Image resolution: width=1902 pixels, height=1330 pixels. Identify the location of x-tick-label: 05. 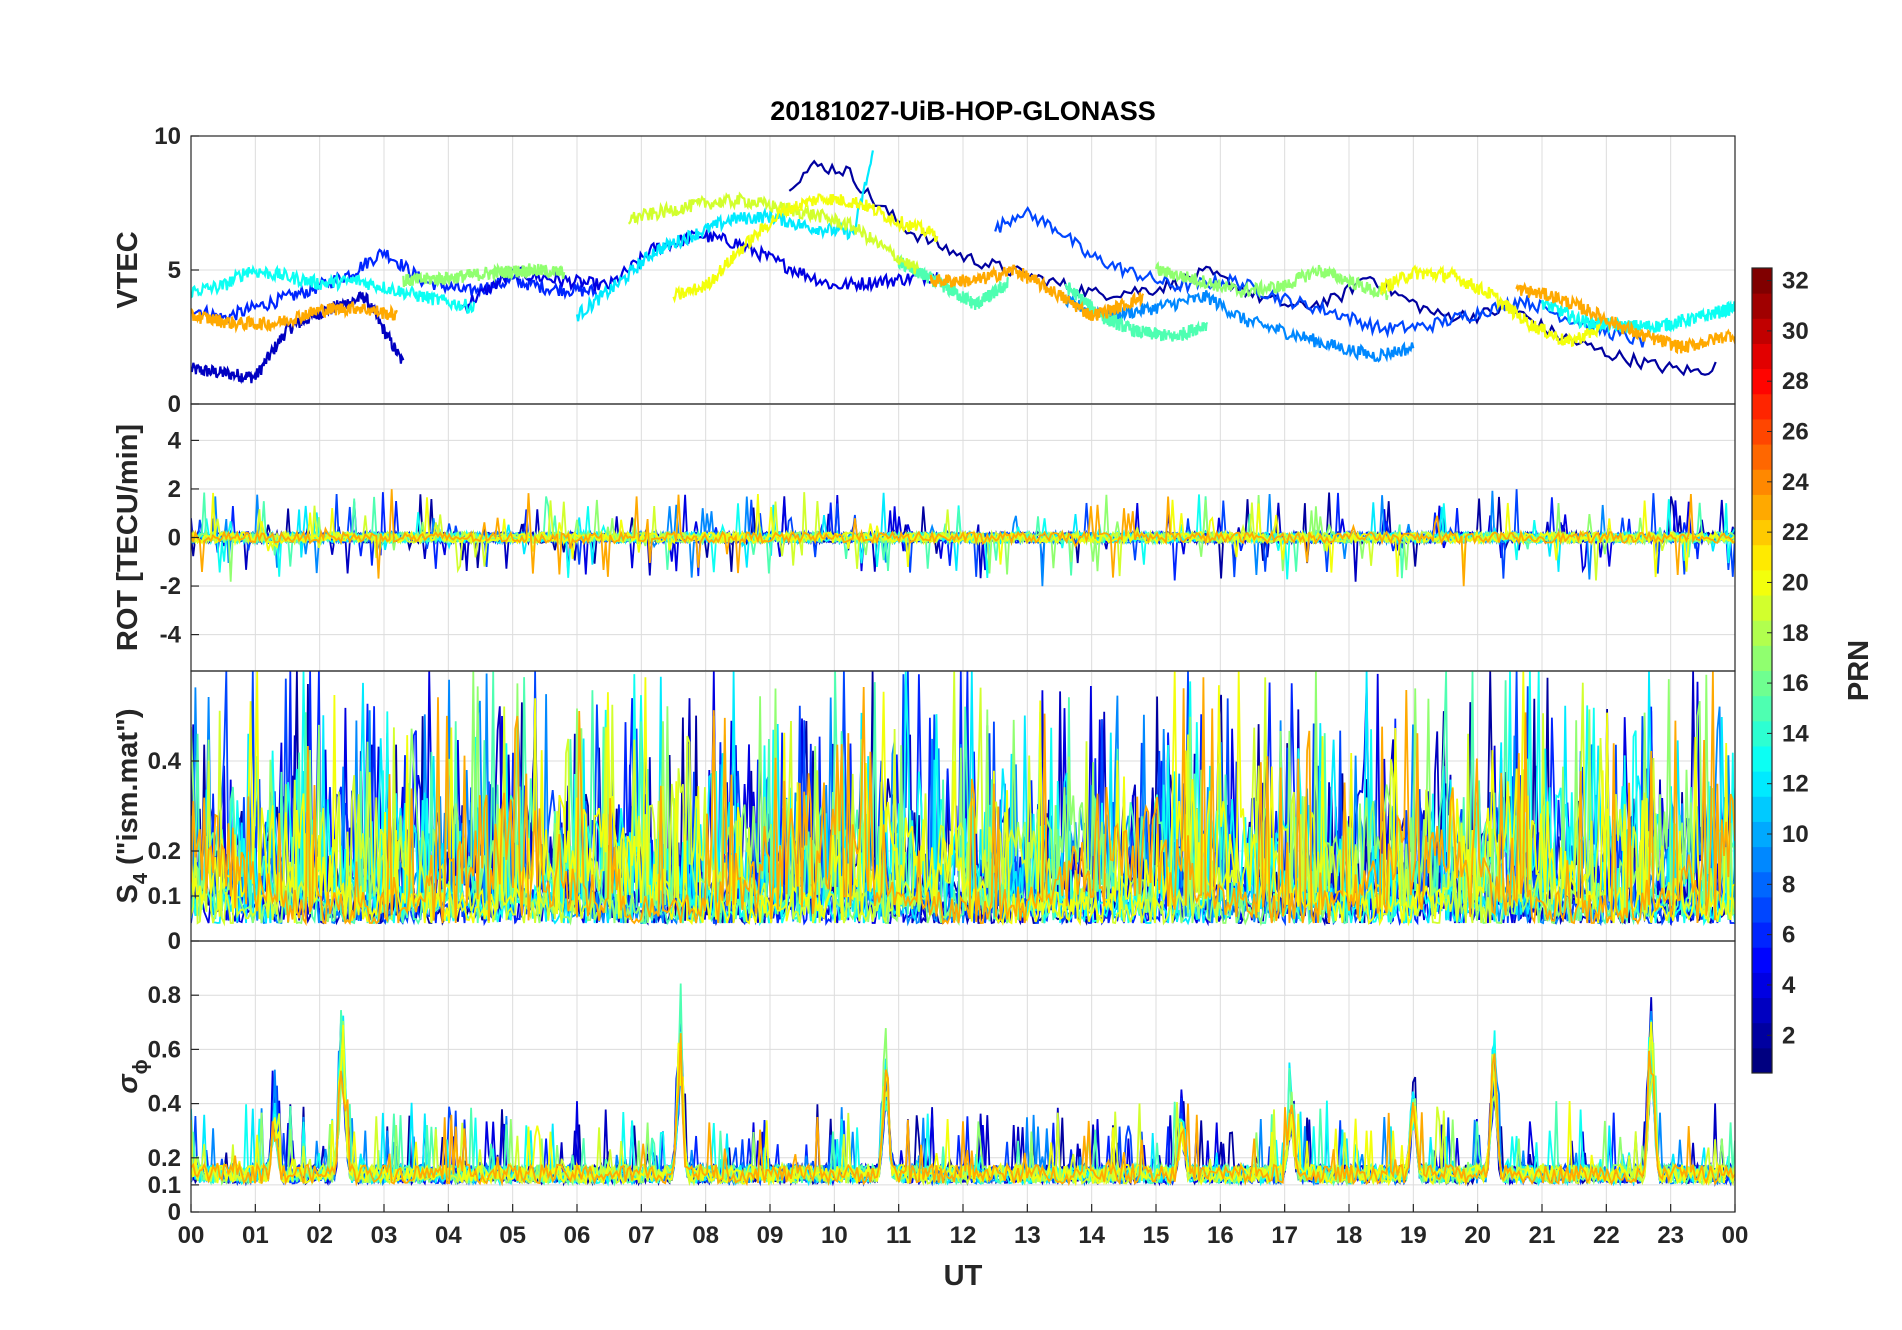
(512, 1235).